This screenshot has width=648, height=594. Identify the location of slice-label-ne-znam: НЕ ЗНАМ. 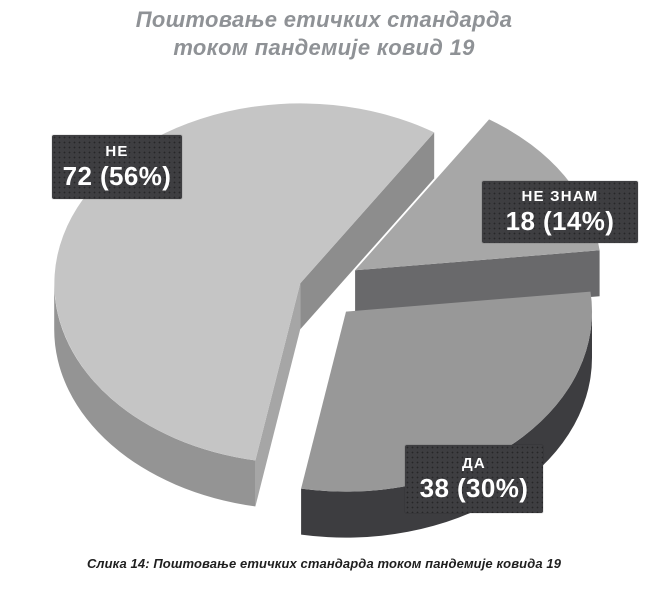
(560, 197).